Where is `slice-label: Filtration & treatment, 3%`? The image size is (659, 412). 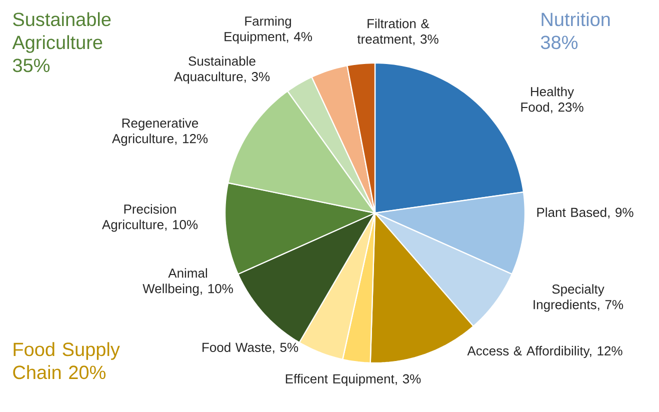
slice-label: Filtration & treatment, 3% is located at coordinates (397, 32).